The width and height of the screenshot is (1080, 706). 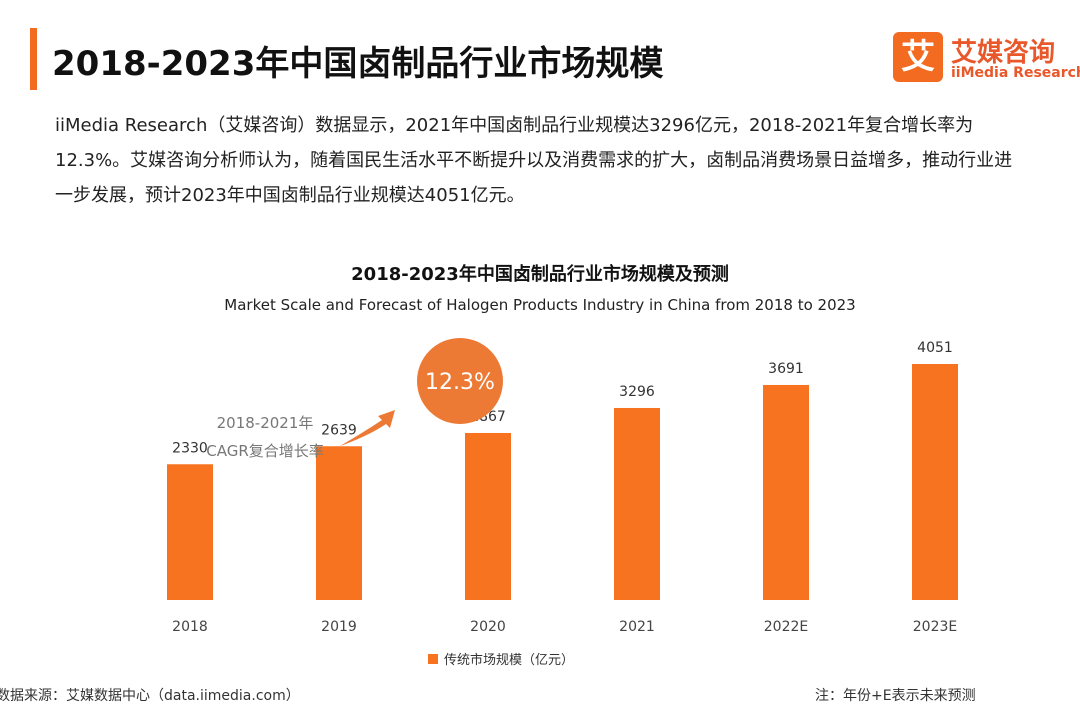 I want to click on cagr-value: 12.3%, so click(x=460, y=382).